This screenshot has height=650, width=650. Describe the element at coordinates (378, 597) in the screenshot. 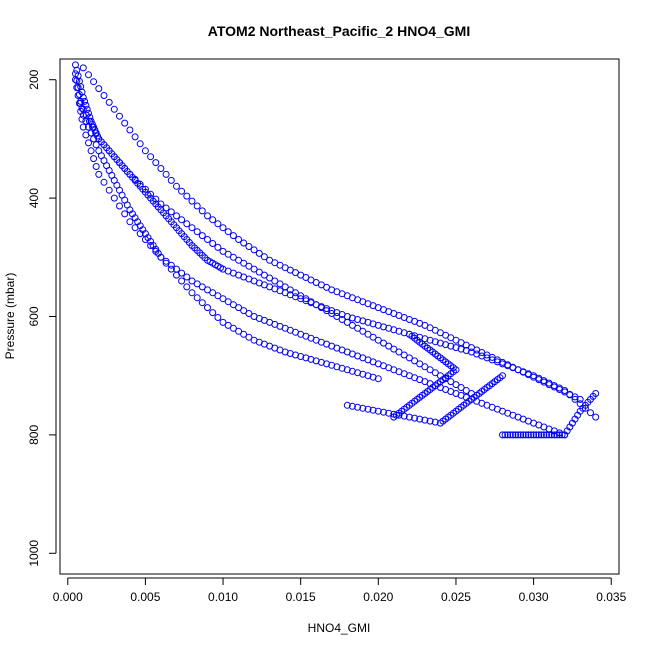

I see `x-tick-label: 0.020` at that location.